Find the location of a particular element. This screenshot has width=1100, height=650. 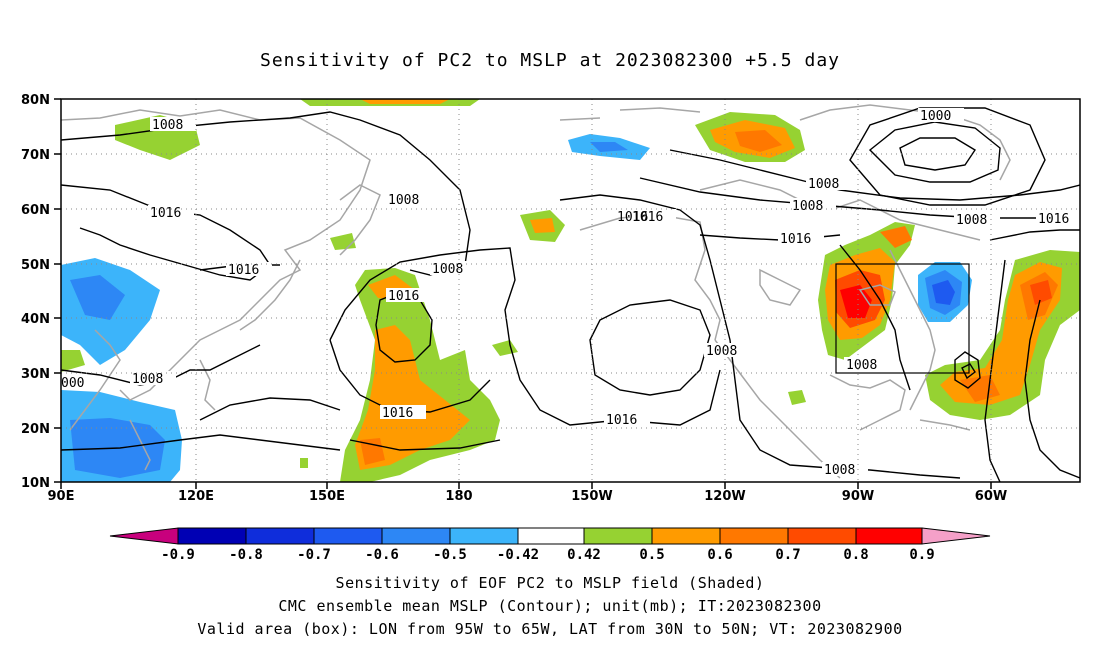

colorbar-label: -0.7 is located at coordinates (314, 555).